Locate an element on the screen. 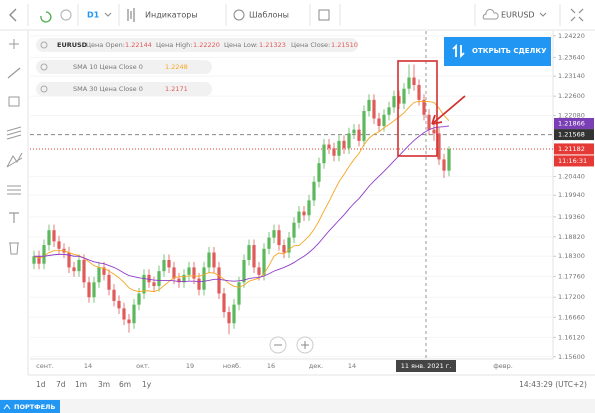  legend-value: 1.22144 is located at coordinates (138, 45).